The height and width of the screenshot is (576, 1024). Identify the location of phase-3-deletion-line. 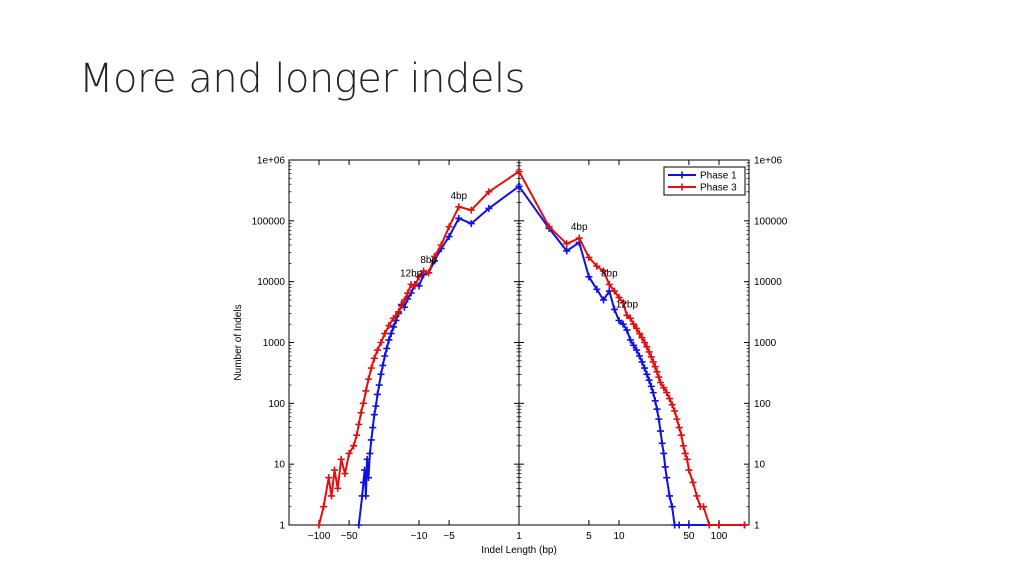
(419, 348).